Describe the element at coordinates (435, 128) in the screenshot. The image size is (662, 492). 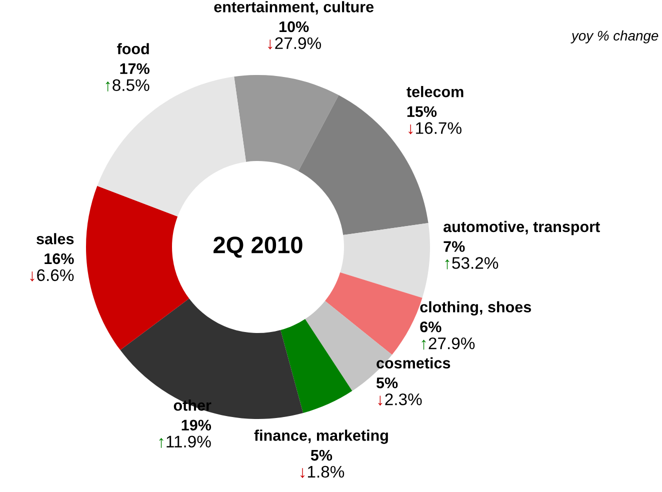
I see `text: ↓16.7%` at that location.